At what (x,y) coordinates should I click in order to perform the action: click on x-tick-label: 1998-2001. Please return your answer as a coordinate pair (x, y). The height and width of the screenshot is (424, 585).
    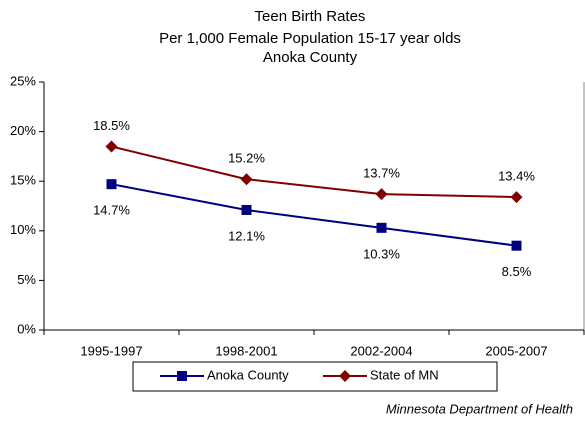
    Looking at the image, I should click on (246, 350).